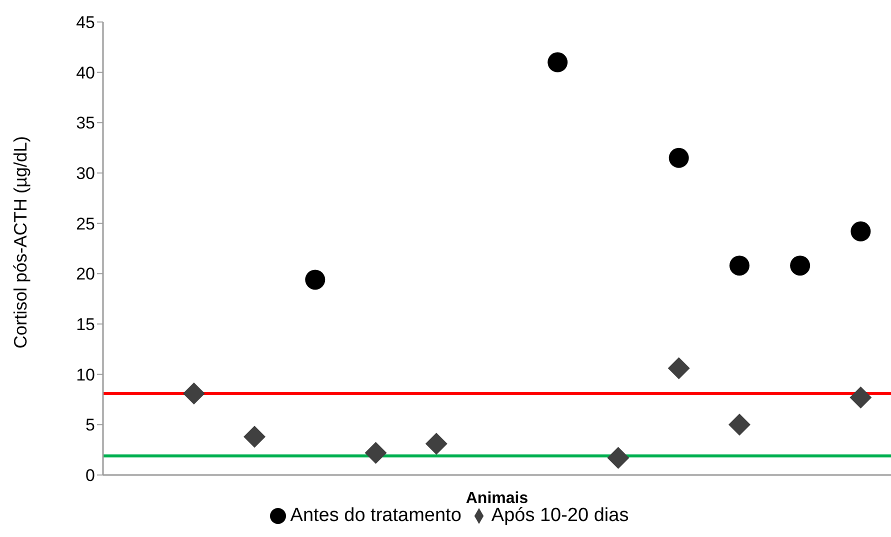 This screenshot has width=891, height=537. What do you see at coordinates (85, 374) in the screenshot?
I see `y-tick-label: 10` at bounding box center [85, 374].